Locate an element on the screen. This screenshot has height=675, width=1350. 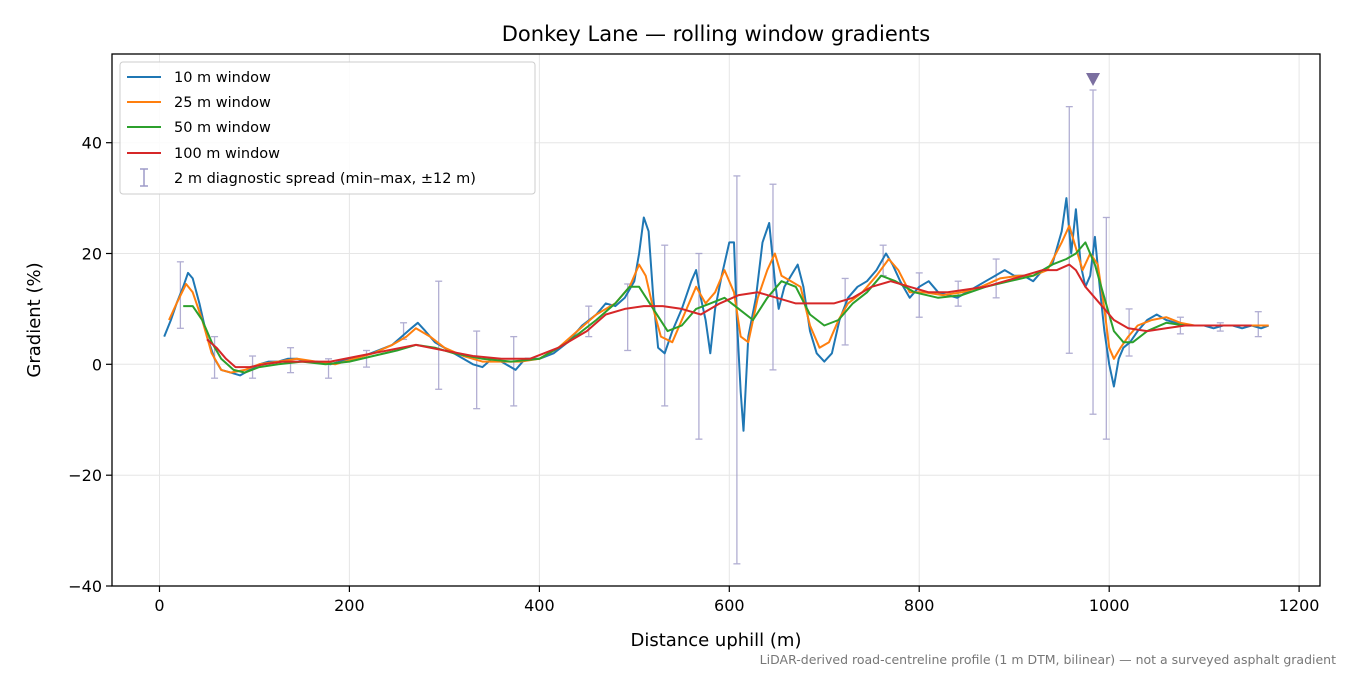
x-tick-label: 800 is located at coordinates (919, 605).